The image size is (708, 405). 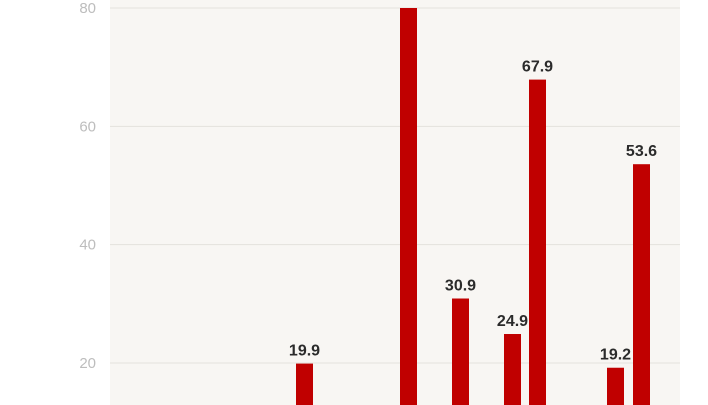 I want to click on y-tick-label: 40, so click(x=87, y=245).